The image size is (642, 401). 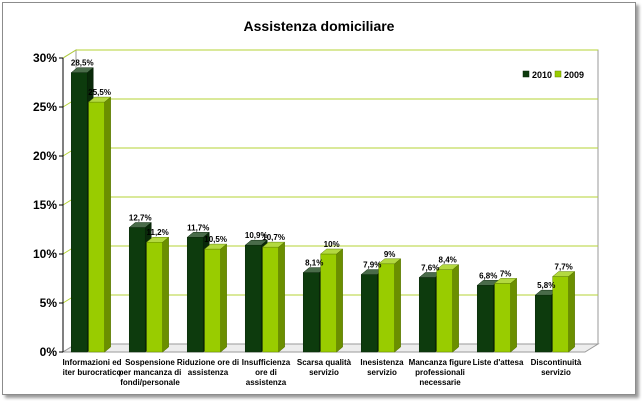 I want to click on legend-label: 2010, so click(x=542, y=75).